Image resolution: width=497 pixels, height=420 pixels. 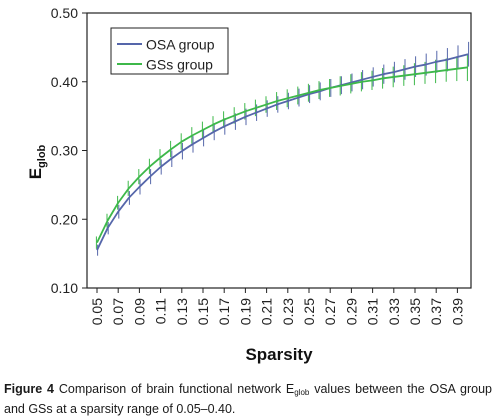 What do you see at coordinates (302, 392) in the screenshot?
I see `caption-sub: glob` at bounding box center [302, 392].